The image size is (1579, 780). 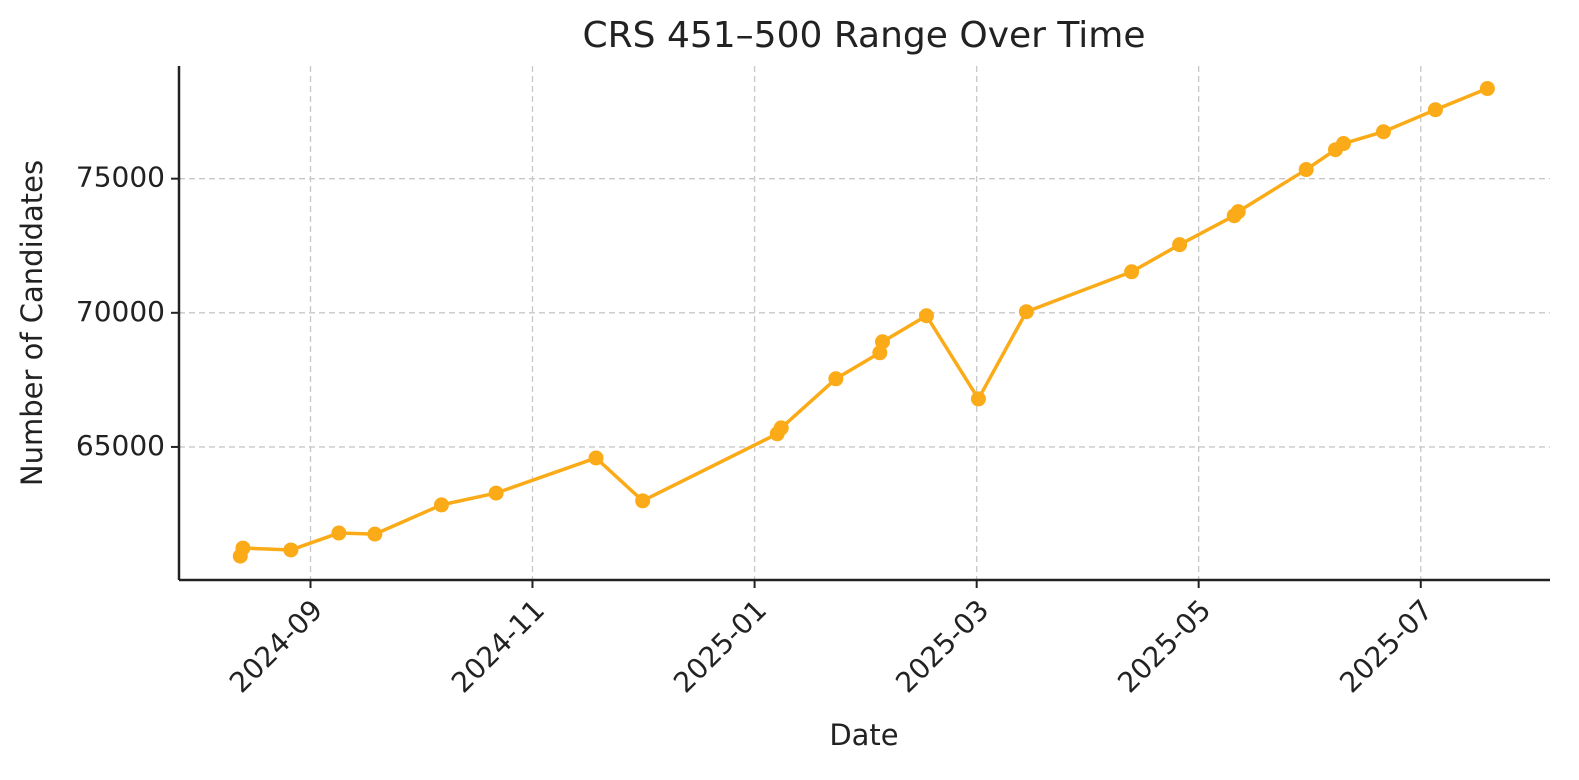 I want to click on y-tick-label: 70000, so click(x=120, y=311).